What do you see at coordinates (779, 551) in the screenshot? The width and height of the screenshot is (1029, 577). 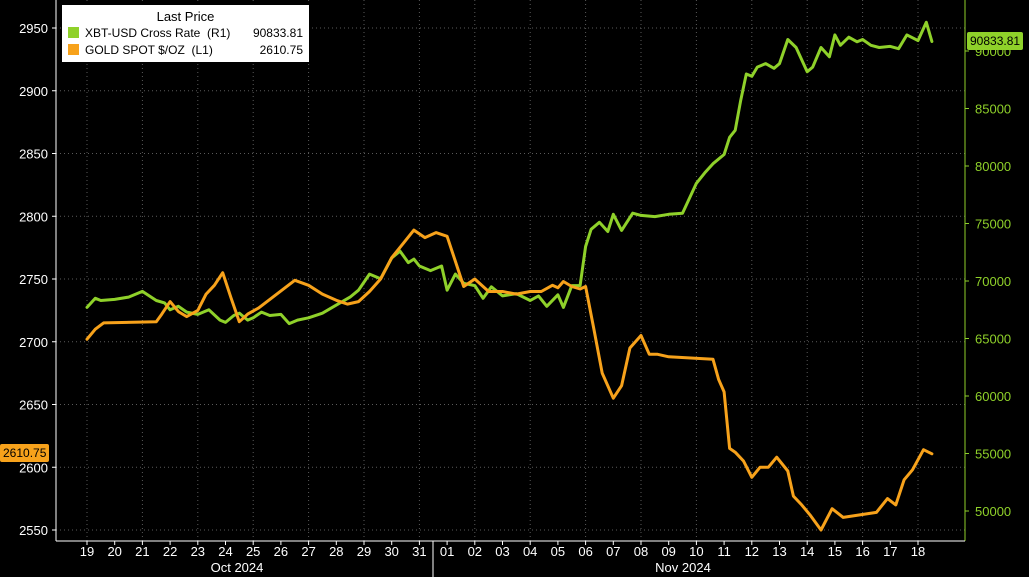 I see `x-tick-label: 13` at bounding box center [779, 551].